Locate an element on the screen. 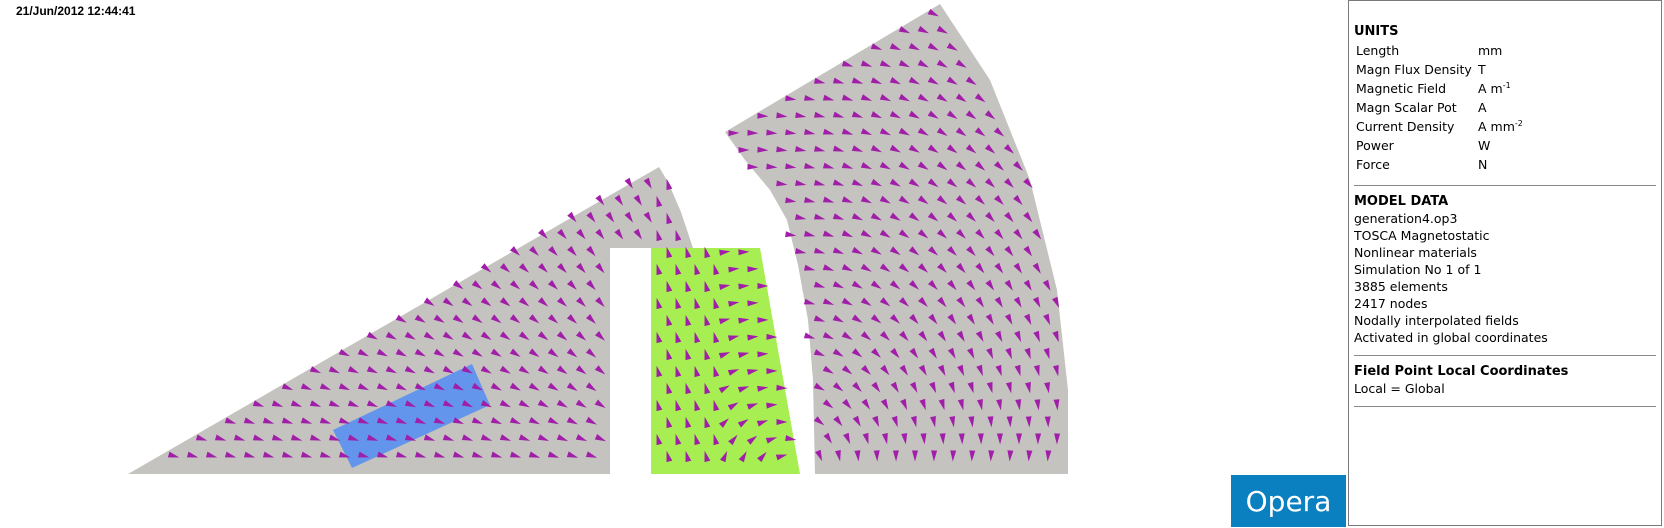  unit-quantity: Magn Scalar Pot is located at coordinates (1406, 107).